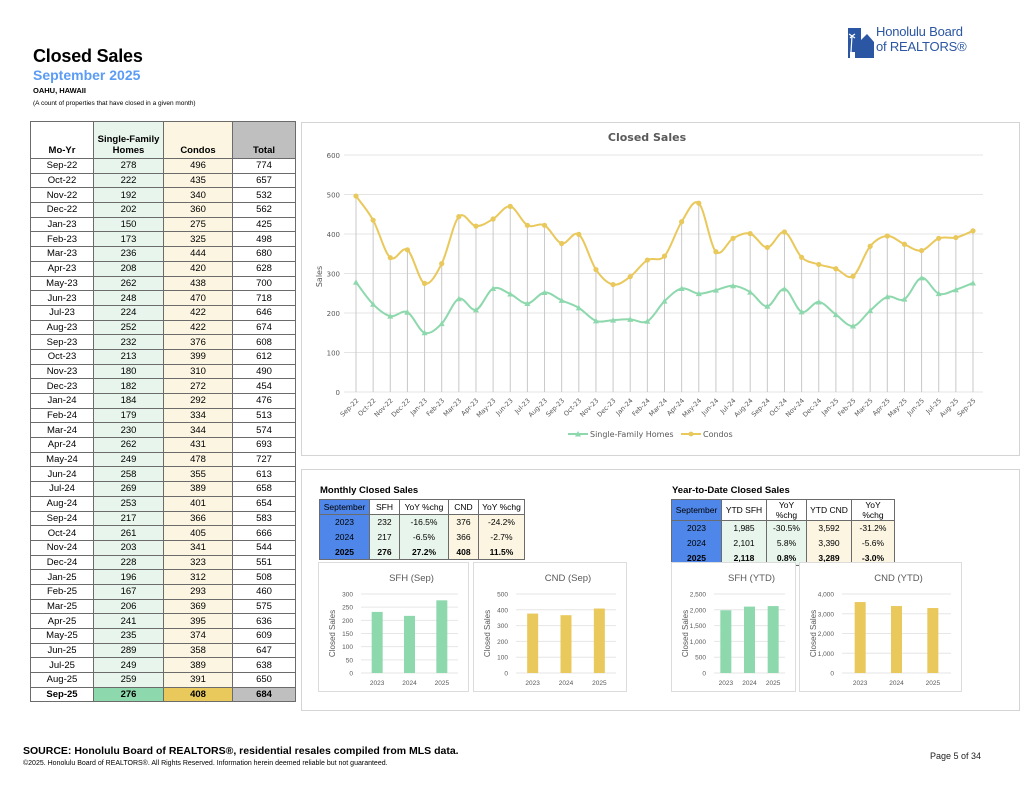 This screenshot has height=792, width=1024. I want to click on summary-cell: 2,101, so click(744, 543).